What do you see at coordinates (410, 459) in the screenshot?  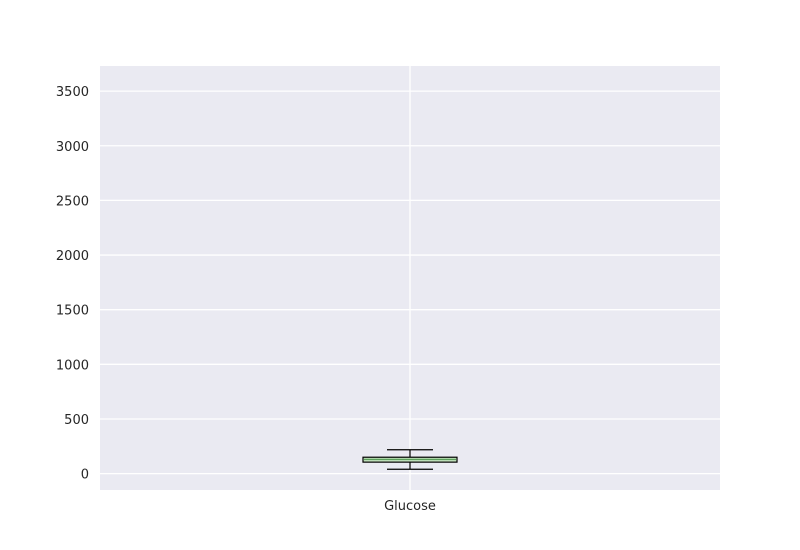 I see `box-marks` at bounding box center [410, 459].